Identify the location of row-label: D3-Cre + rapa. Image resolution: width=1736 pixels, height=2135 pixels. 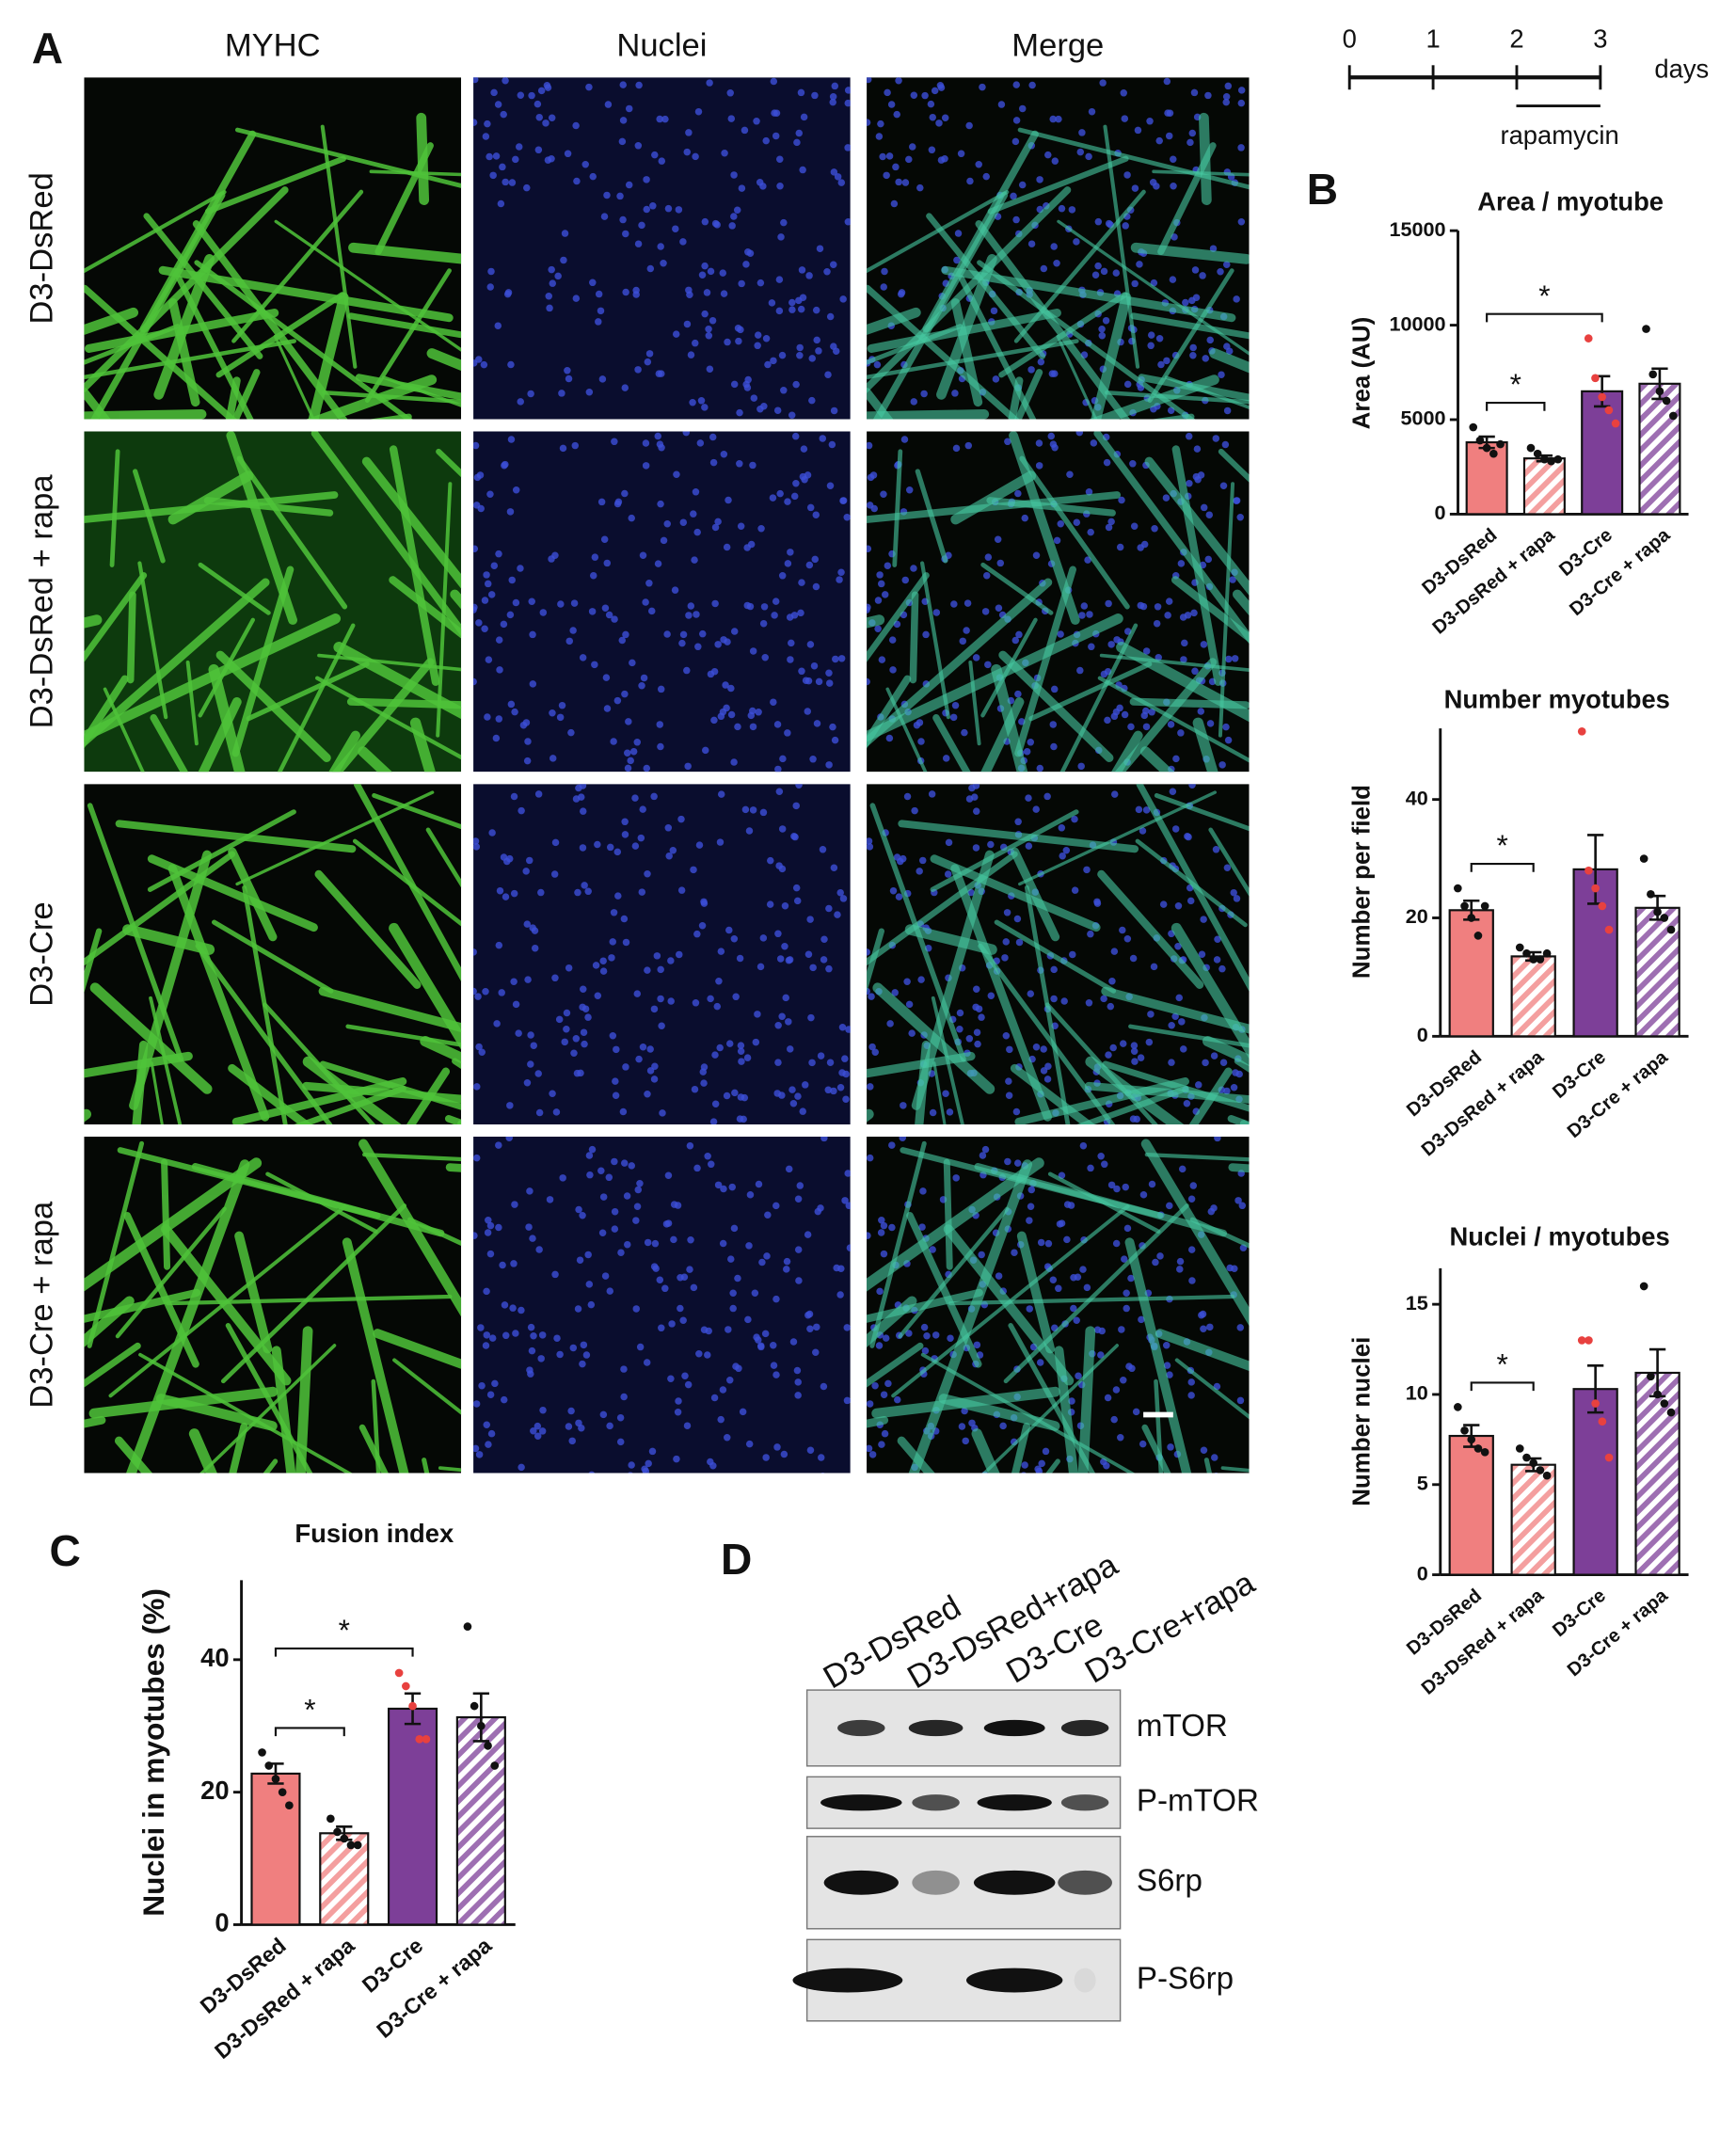
(42, 1305).